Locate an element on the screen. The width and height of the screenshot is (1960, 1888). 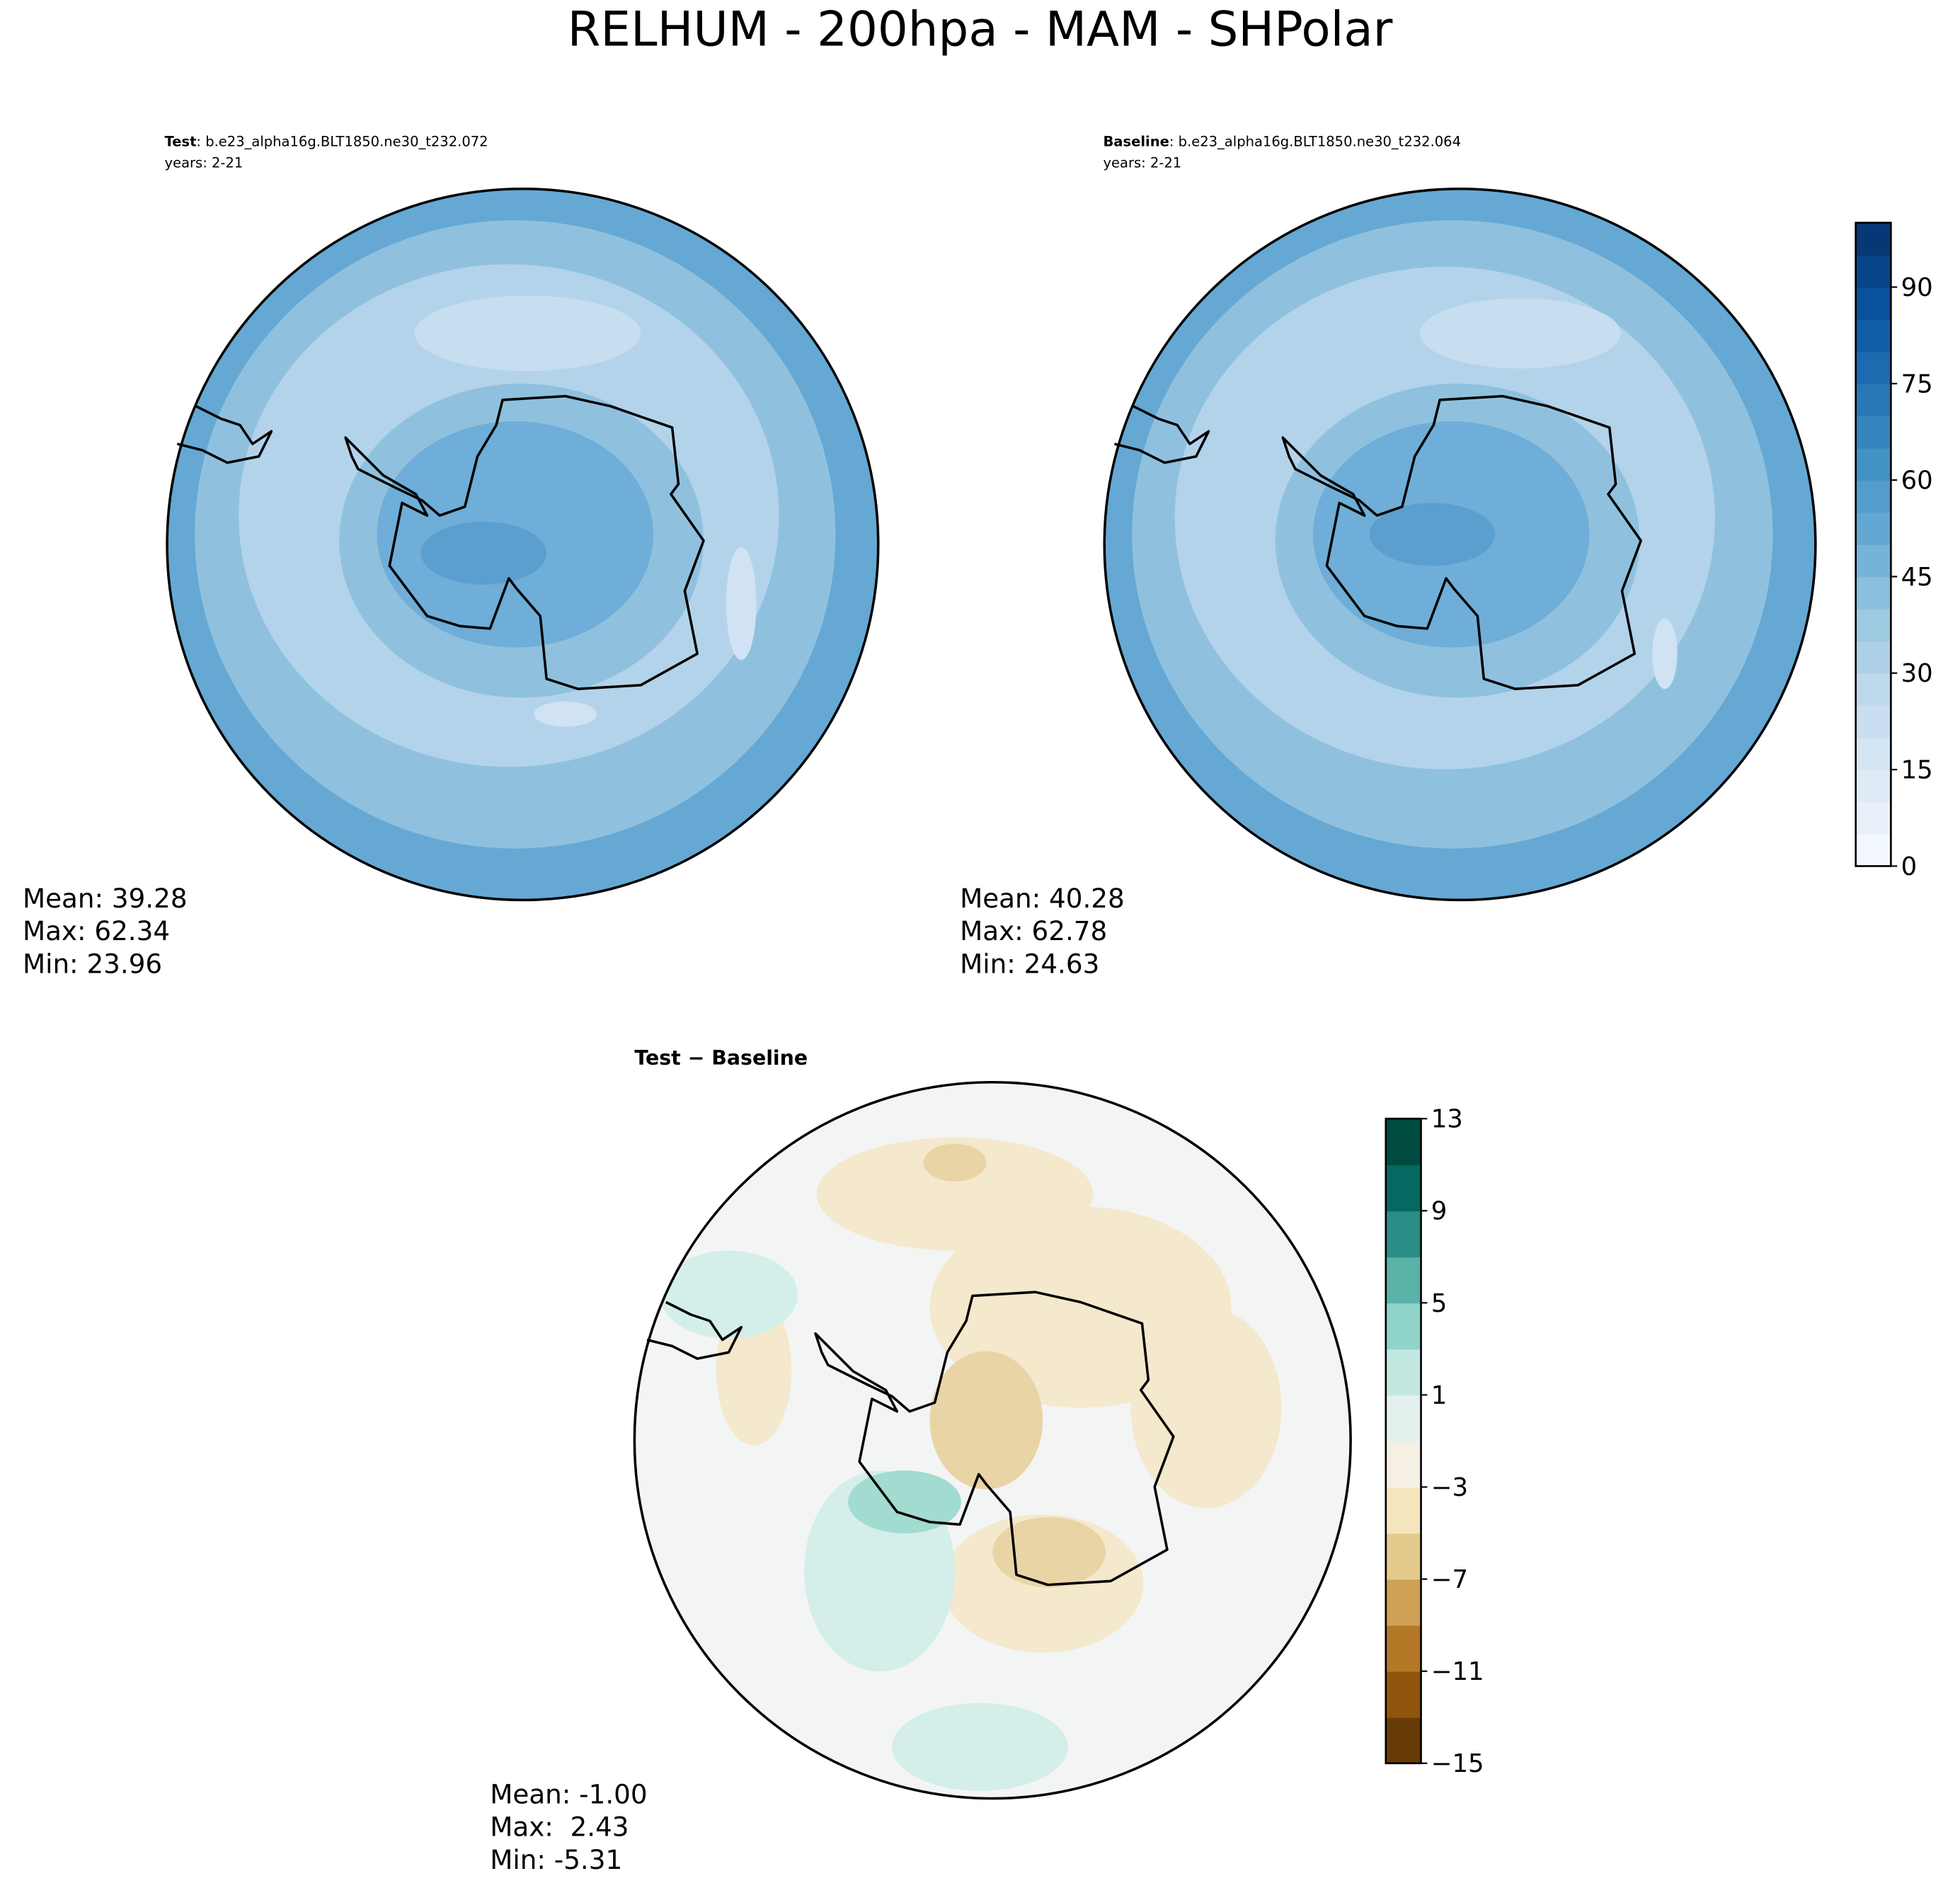
colorbar-tick-label: −11 is located at coordinates (1457, 1672).